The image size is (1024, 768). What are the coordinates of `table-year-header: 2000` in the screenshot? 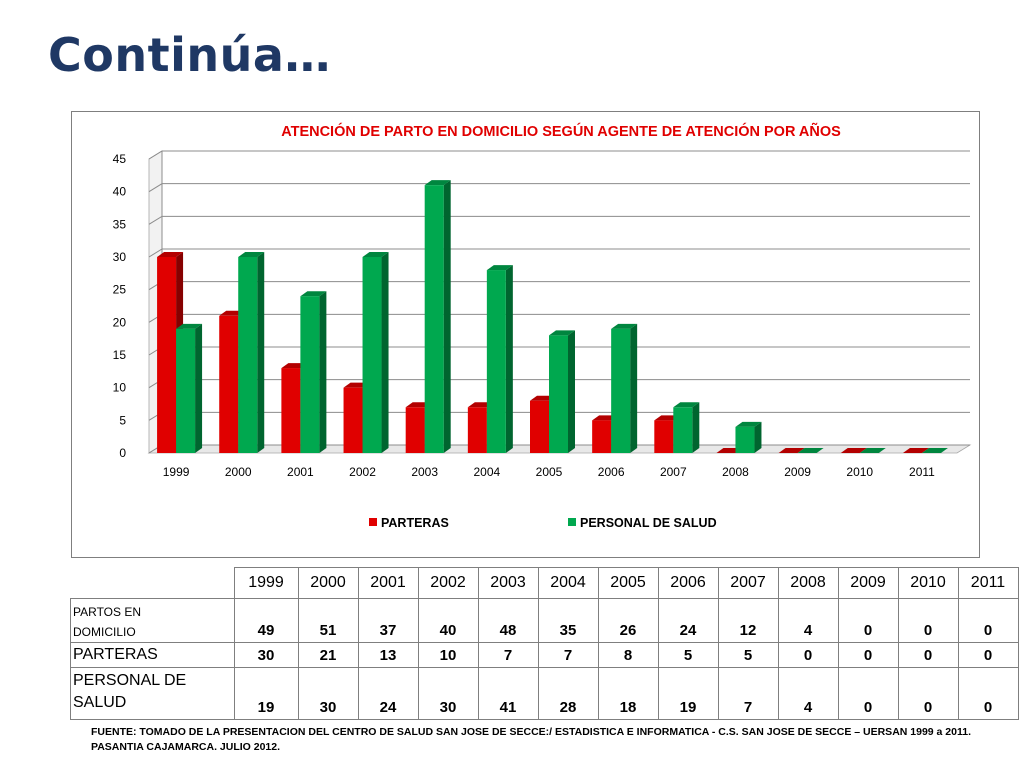 It's located at (328, 583).